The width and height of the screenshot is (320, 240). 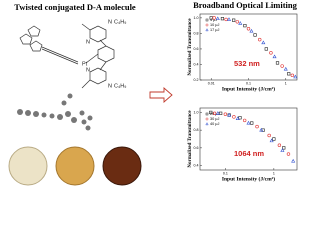 I want to click on legend-label: 4 μJ, so click(x=213, y=20).